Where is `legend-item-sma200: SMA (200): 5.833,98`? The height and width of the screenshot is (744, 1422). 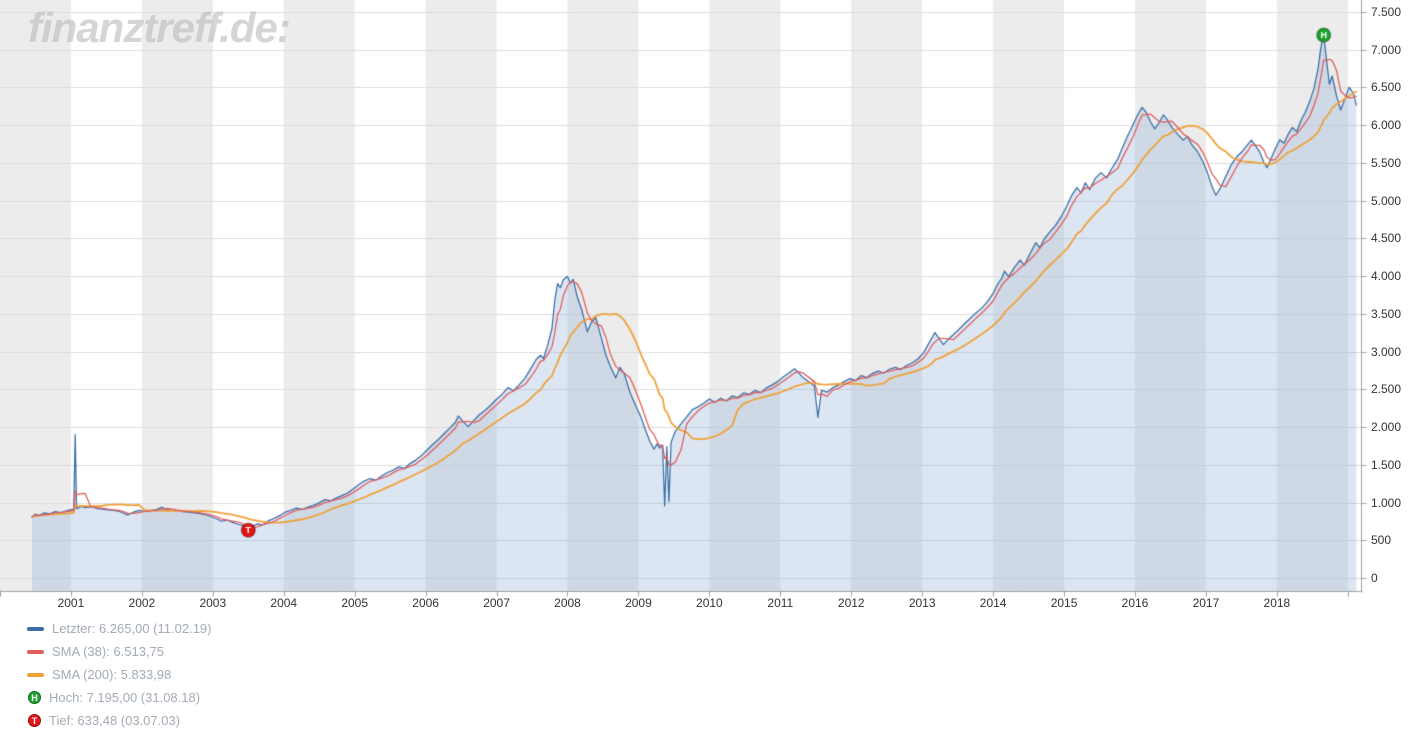
legend-item-sma200: SMA (200): 5.833,98 is located at coordinates (119, 674).